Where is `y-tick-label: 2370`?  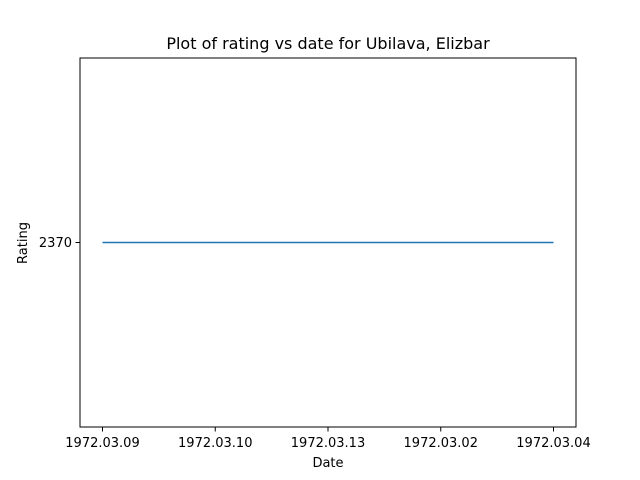 y-tick-label: 2370 is located at coordinates (55, 243).